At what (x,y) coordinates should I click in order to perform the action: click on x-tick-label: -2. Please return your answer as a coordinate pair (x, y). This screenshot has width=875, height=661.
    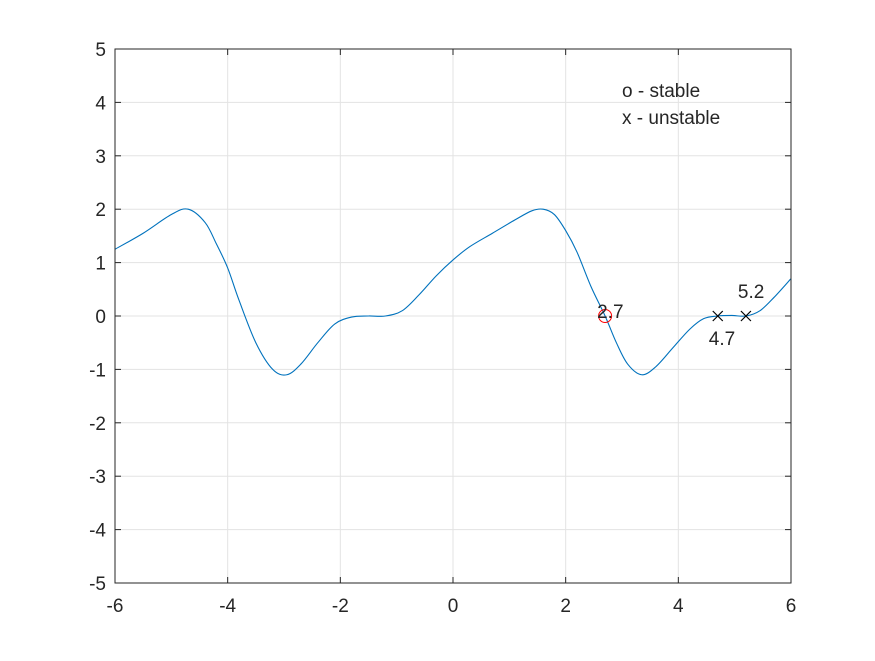
    Looking at the image, I should click on (340, 606).